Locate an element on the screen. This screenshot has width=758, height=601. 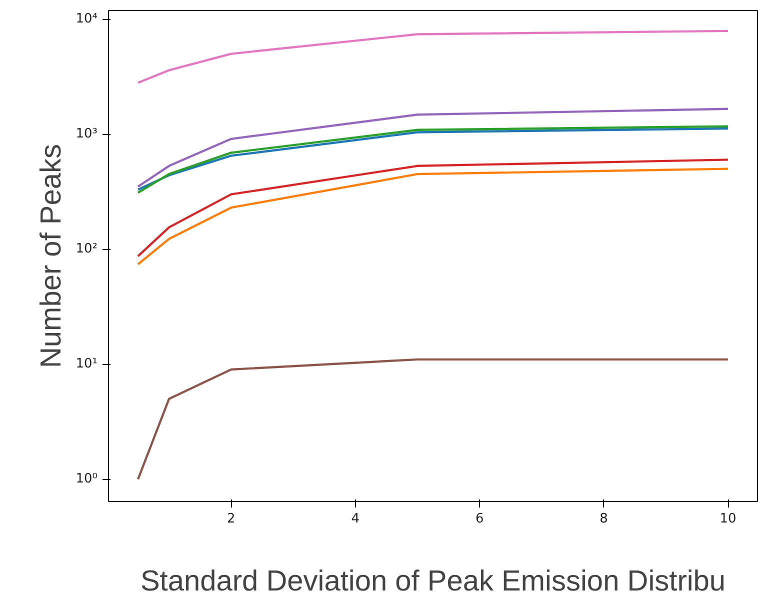
x-tick-label: 10 is located at coordinates (728, 519).